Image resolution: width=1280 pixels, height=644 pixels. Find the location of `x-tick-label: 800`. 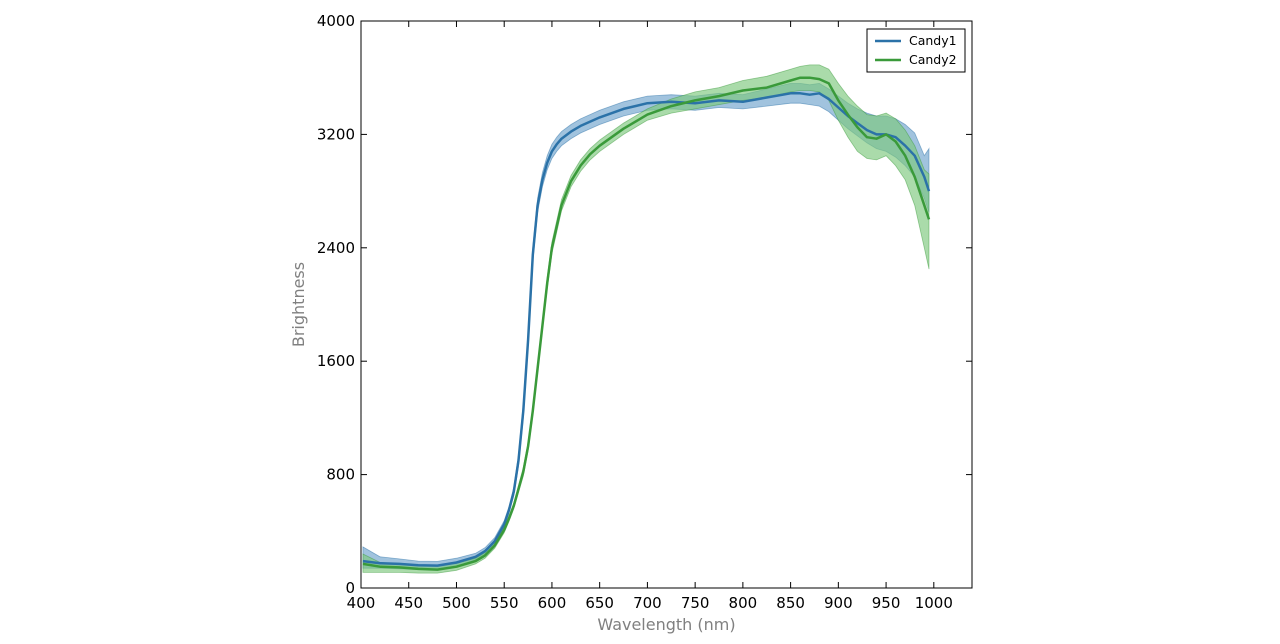

x-tick-label: 800 is located at coordinates (743, 603).